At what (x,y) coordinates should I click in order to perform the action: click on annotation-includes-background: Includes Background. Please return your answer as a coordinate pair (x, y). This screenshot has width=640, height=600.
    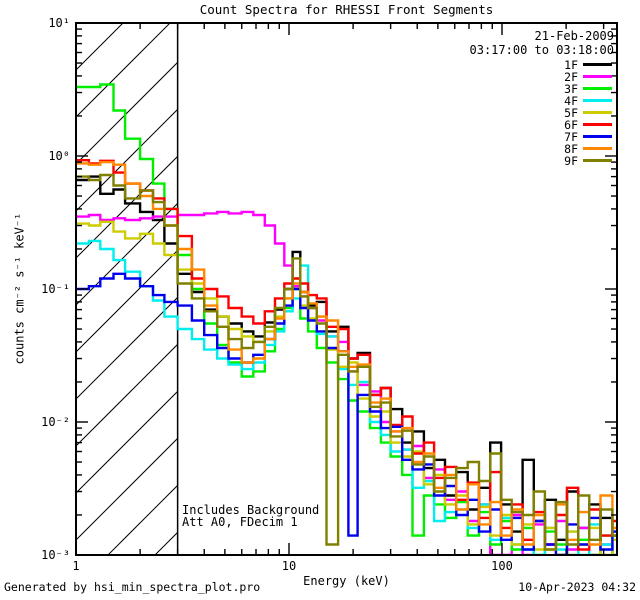
    Looking at the image, I should click on (251, 510).